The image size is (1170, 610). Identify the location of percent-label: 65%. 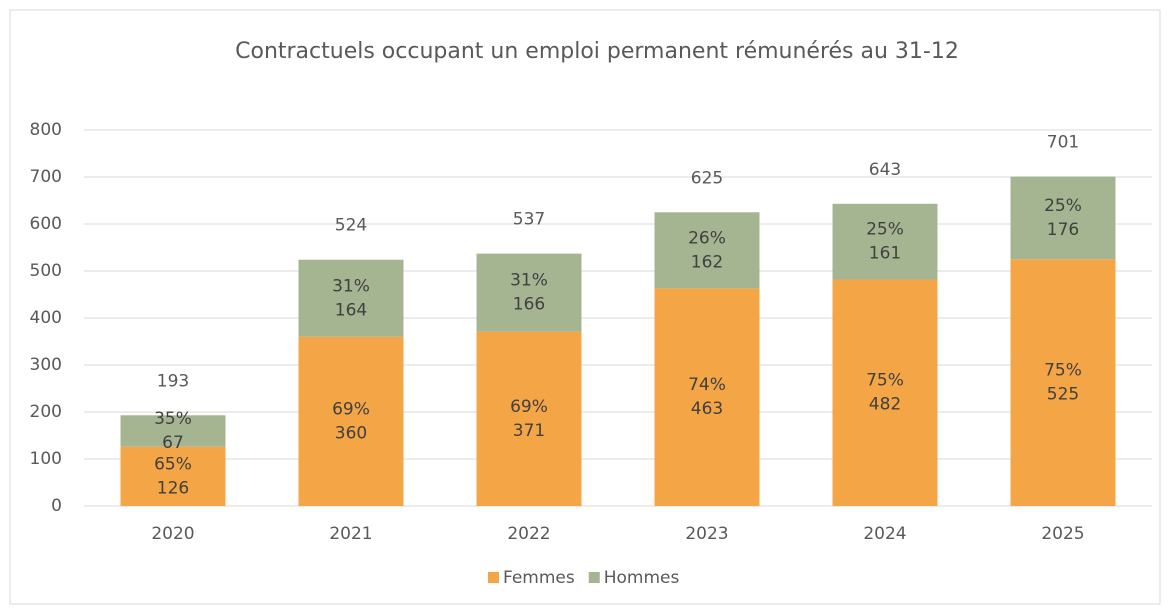
(173, 464).